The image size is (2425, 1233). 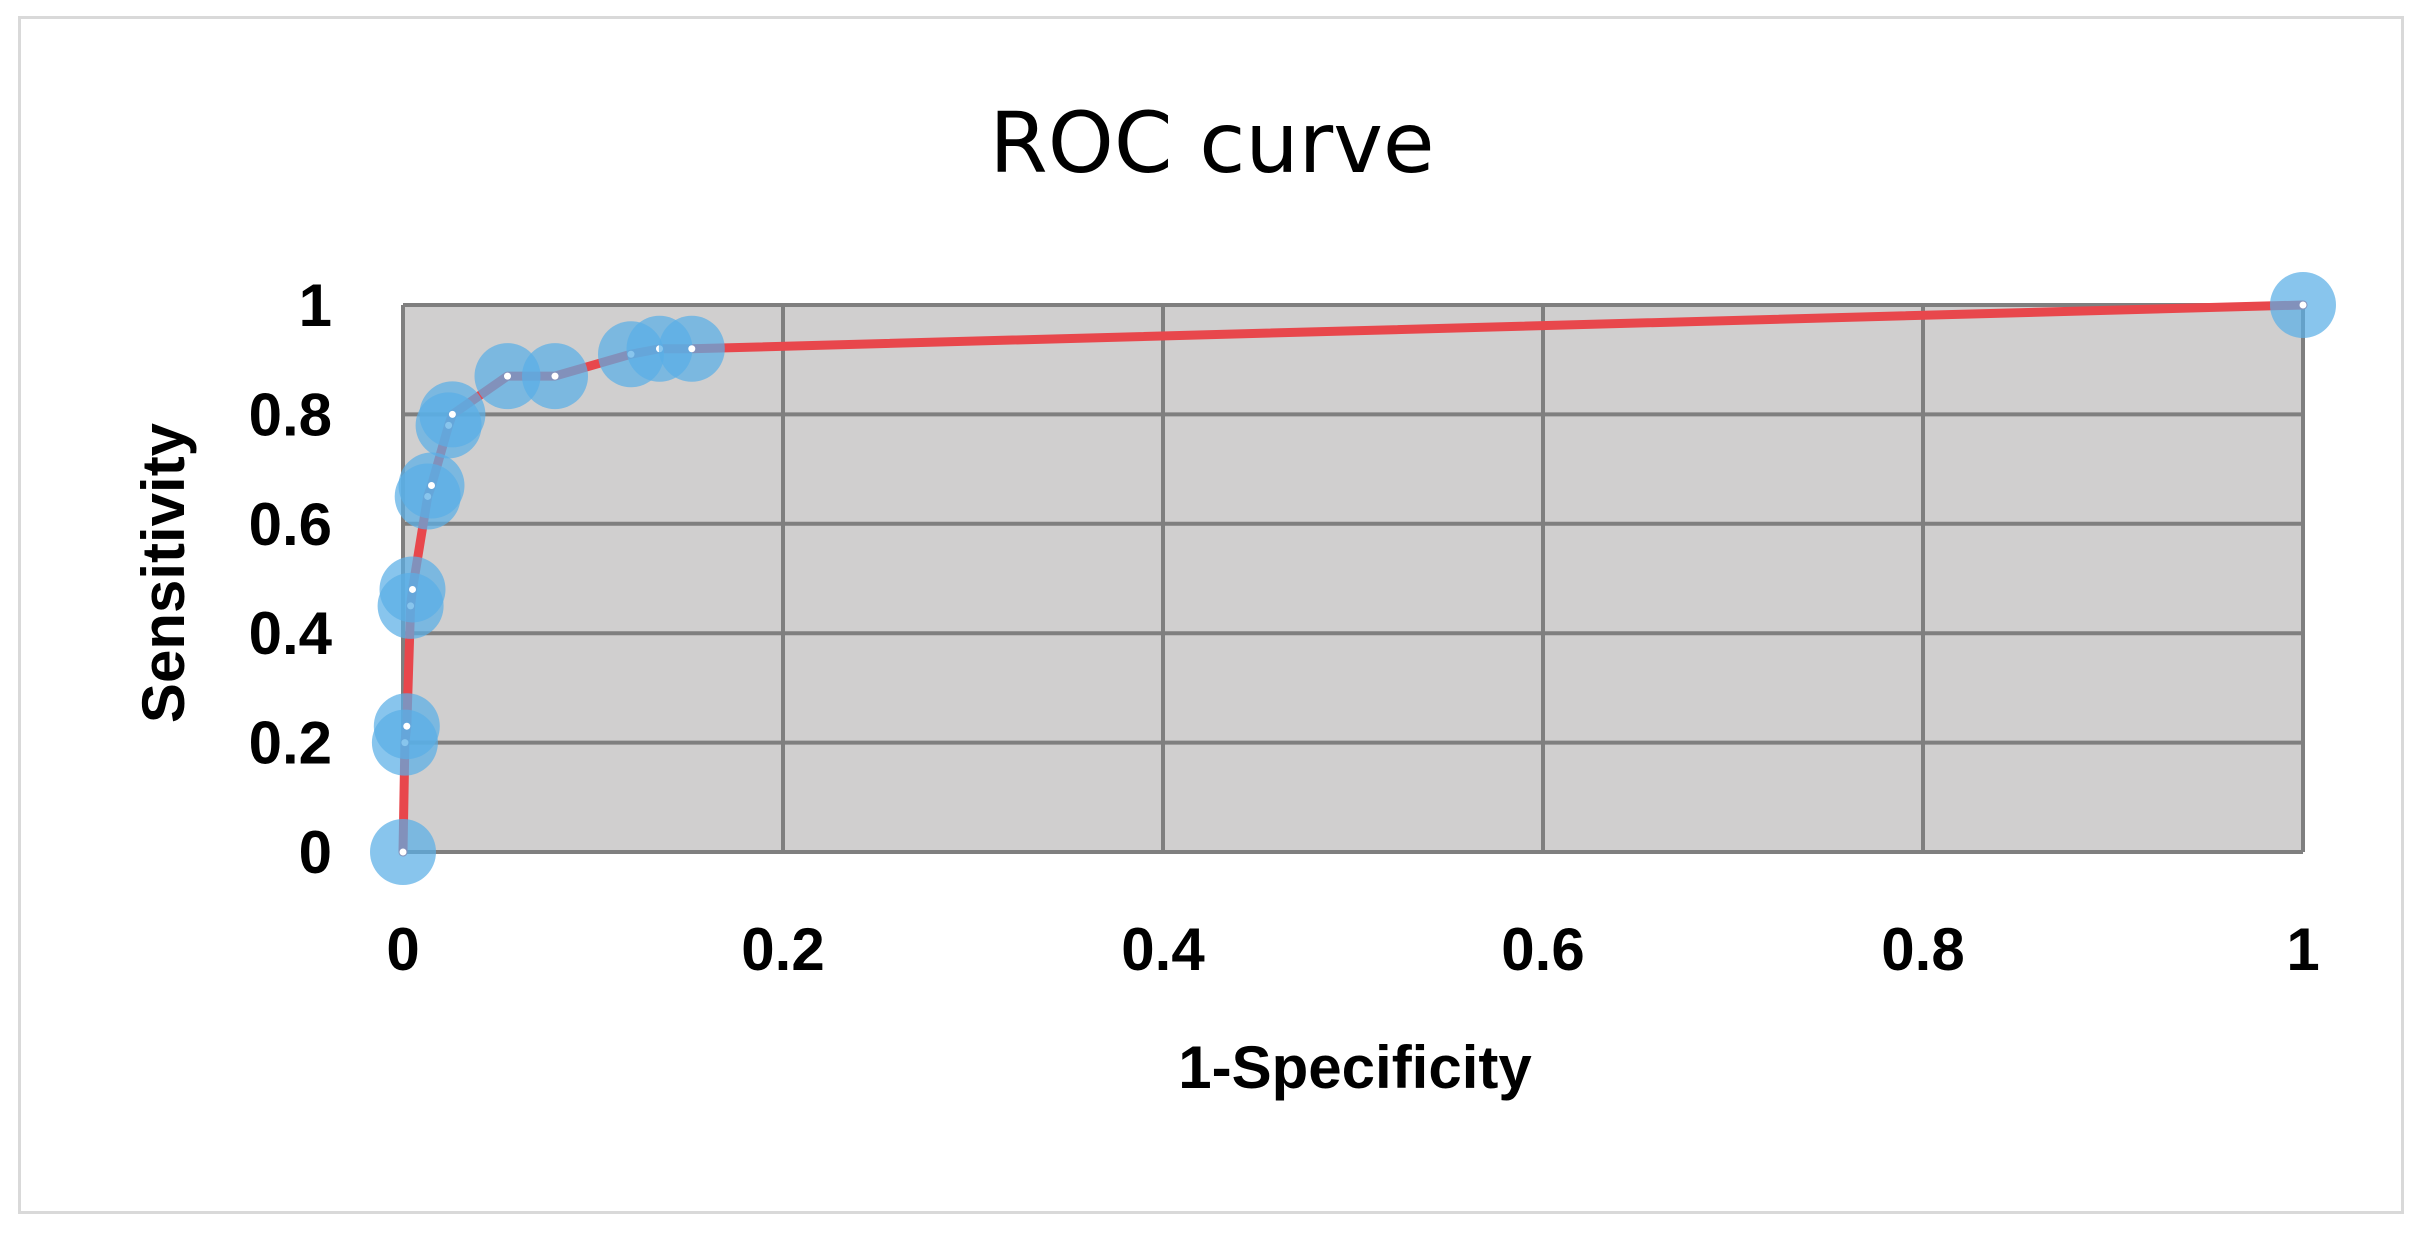 I want to click on chart-title: ROC curve, so click(x=1211, y=143).